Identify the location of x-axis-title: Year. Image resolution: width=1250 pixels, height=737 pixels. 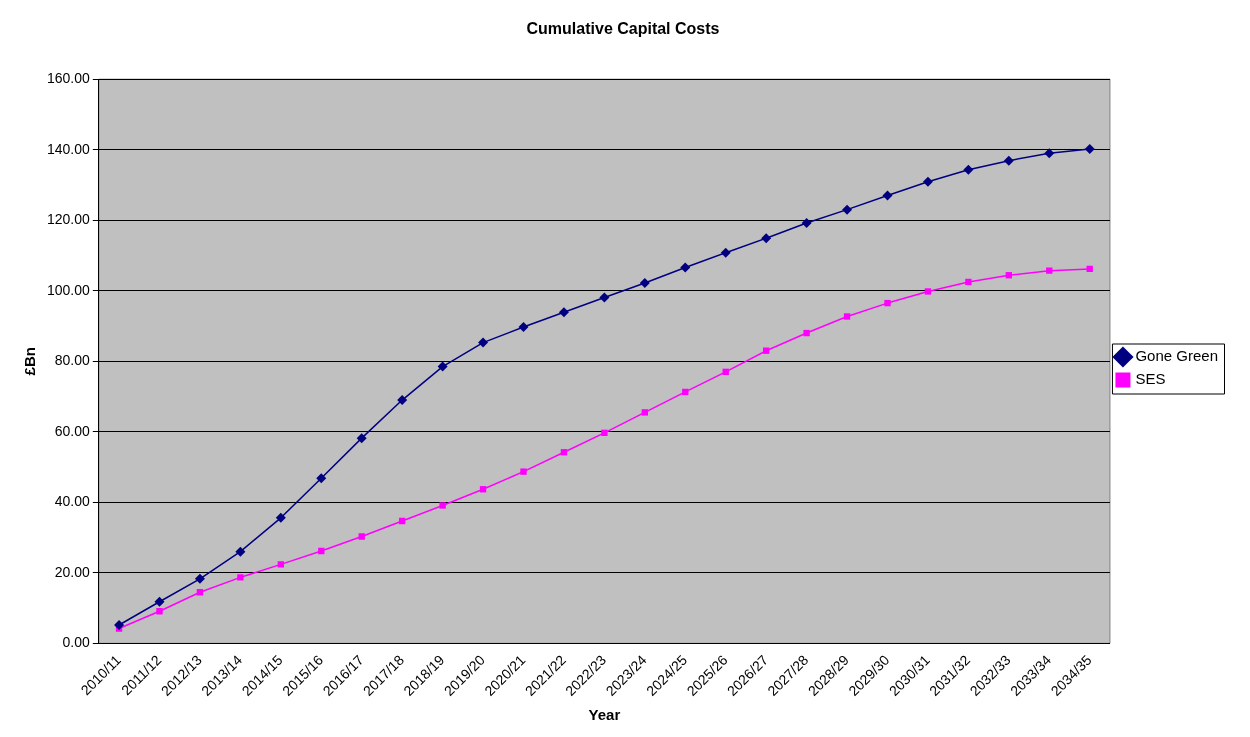
(604, 715).